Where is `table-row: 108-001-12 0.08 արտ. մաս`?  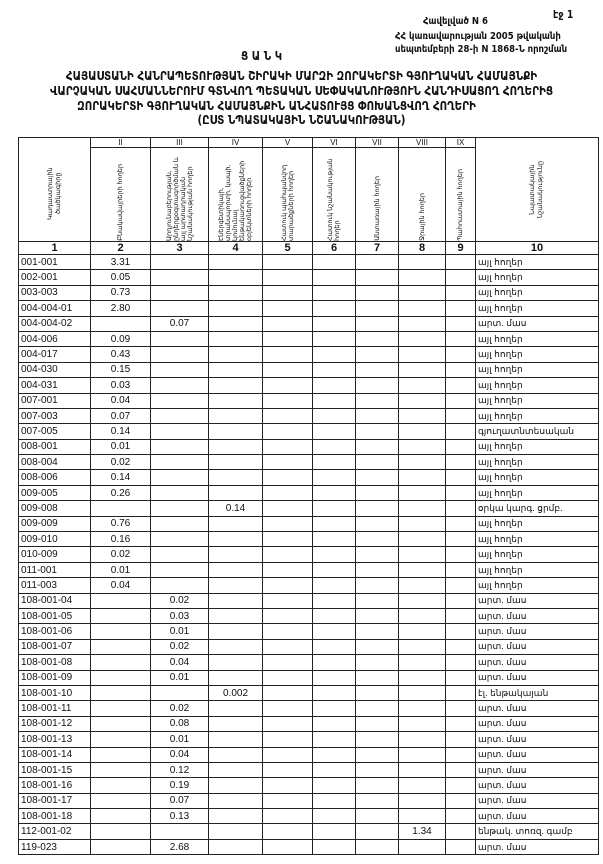 table-row: 108-001-12 0.08 արտ. մաս is located at coordinates (308, 724).